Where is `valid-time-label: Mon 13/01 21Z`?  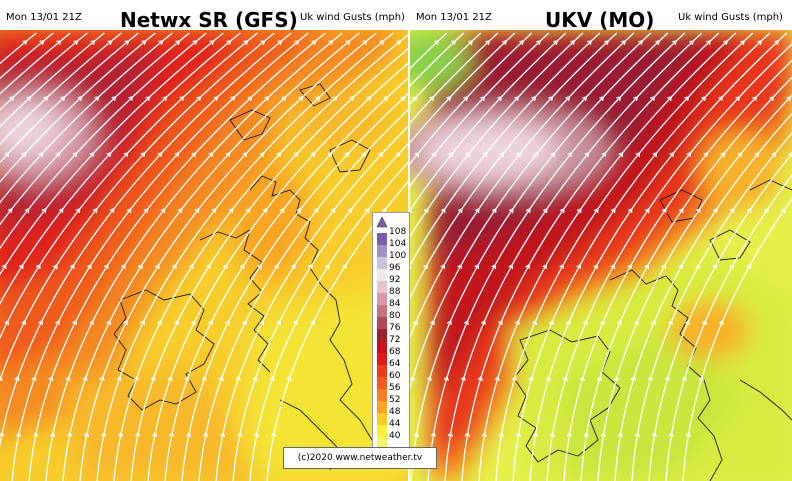
valid-time-label: Mon 13/01 21Z is located at coordinates (454, 17).